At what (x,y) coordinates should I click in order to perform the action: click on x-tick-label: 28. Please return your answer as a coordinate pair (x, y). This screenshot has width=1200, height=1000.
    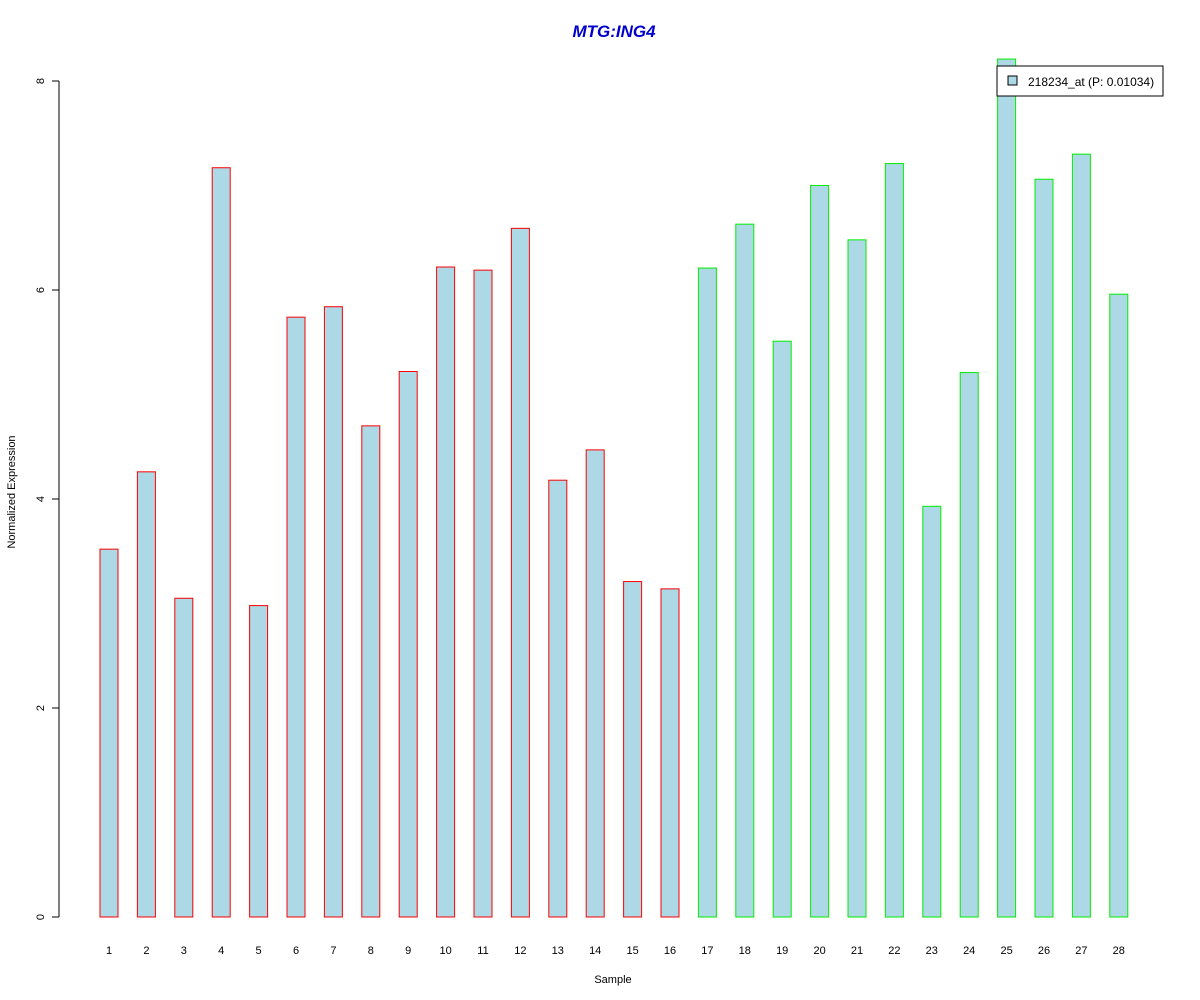
    Looking at the image, I should click on (1119, 951).